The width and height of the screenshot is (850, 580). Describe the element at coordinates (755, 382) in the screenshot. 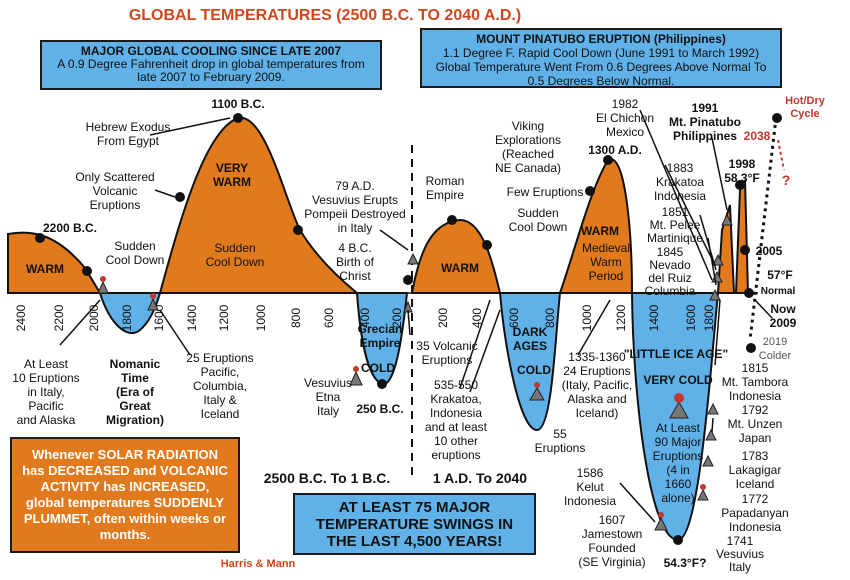

I see `label-tambora-b: Mt. Tambora` at that location.